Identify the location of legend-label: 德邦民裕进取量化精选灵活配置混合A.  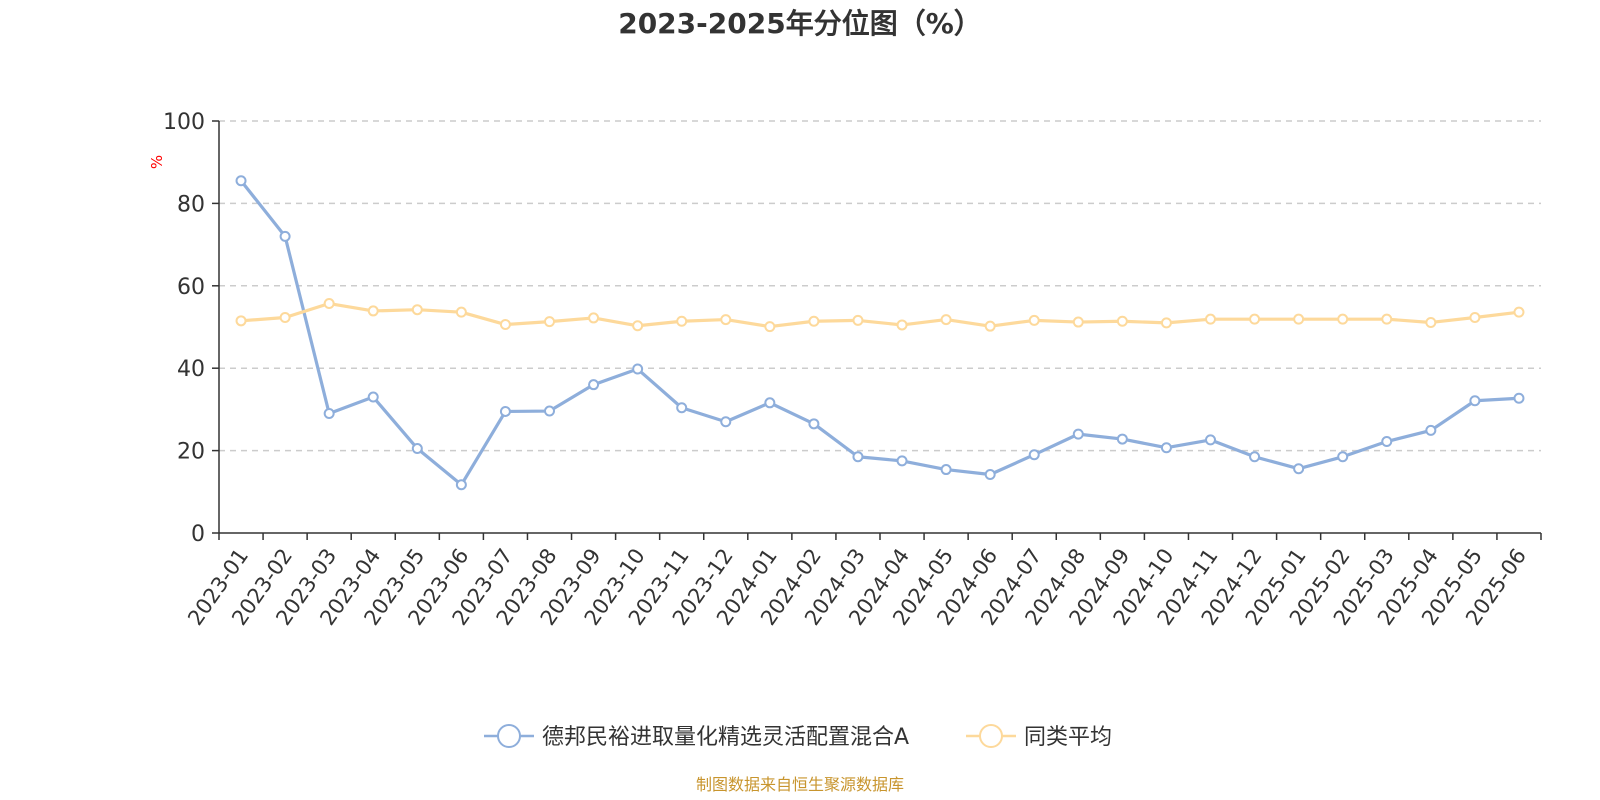
(725, 737).